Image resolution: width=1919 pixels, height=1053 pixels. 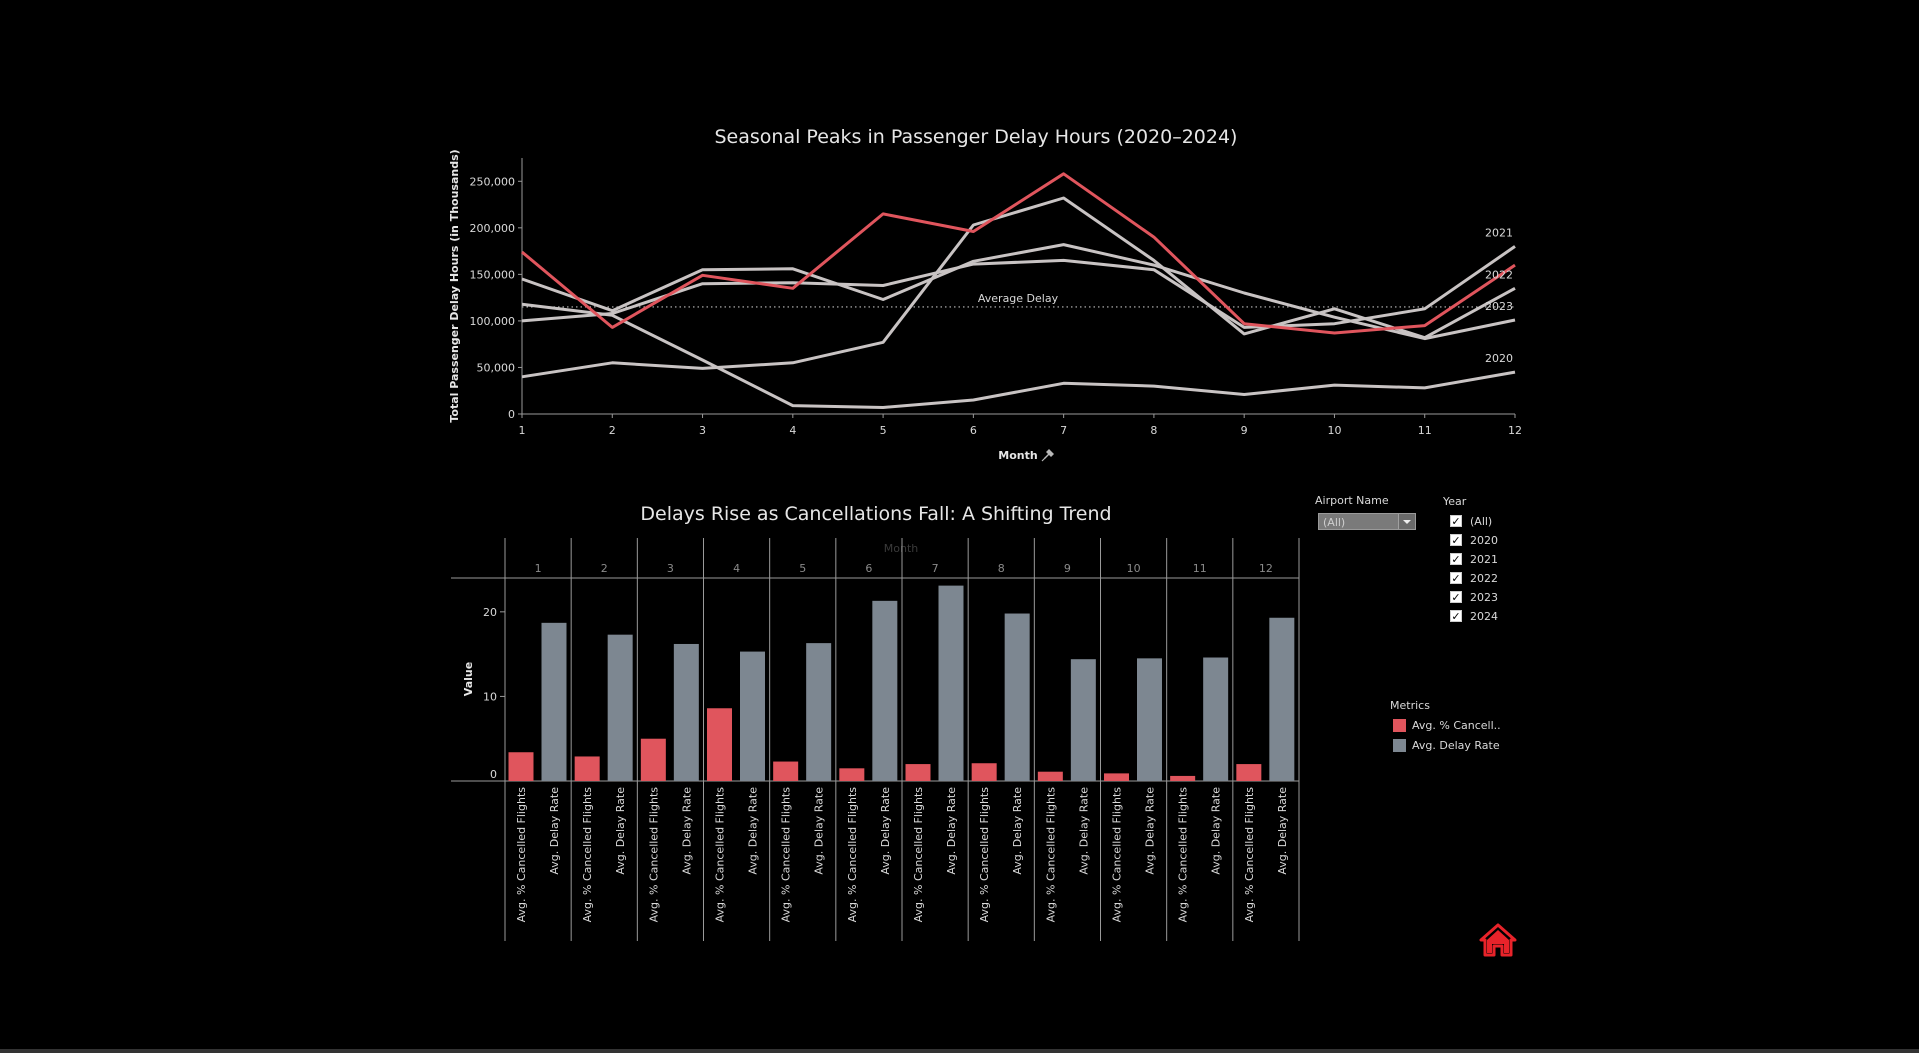 What do you see at coordinates (1515, 430) in the screenshot?
I see `x-tick-label: 12` at bounding box center [1515, 430].